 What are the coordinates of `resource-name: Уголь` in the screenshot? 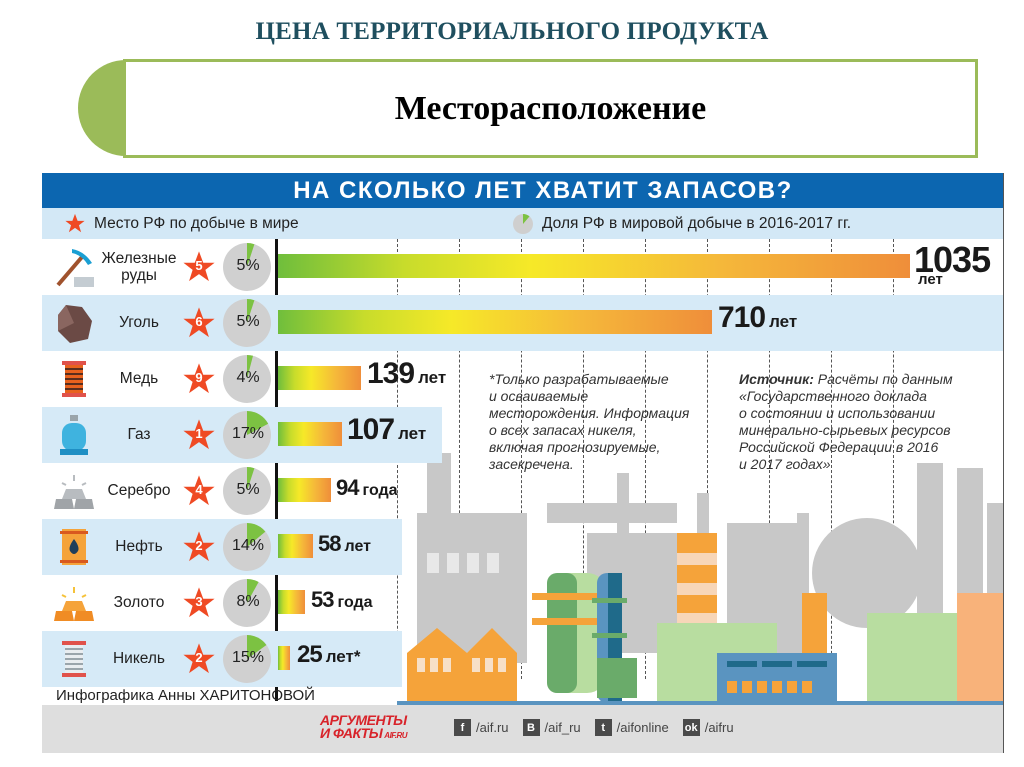 It's located at (139, 322).